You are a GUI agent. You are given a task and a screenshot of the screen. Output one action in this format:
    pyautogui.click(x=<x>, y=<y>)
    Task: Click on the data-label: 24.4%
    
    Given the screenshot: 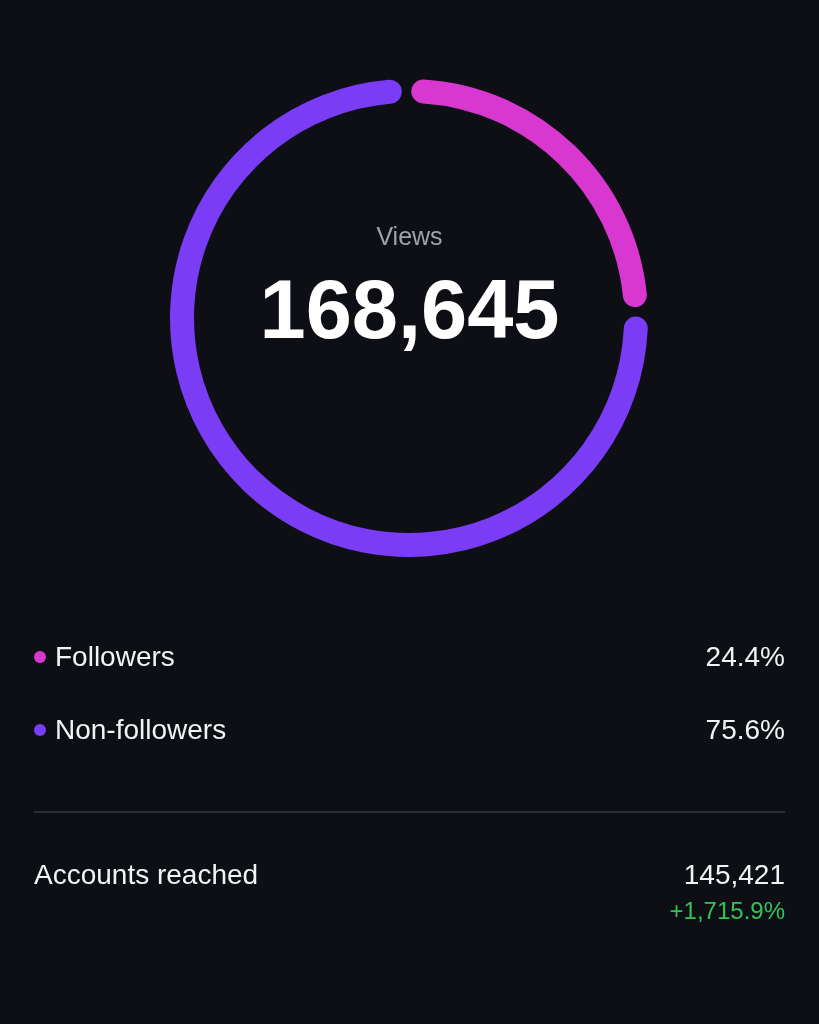 What is the action you would take?
    pyautogui.click(x=745, y=657)
    